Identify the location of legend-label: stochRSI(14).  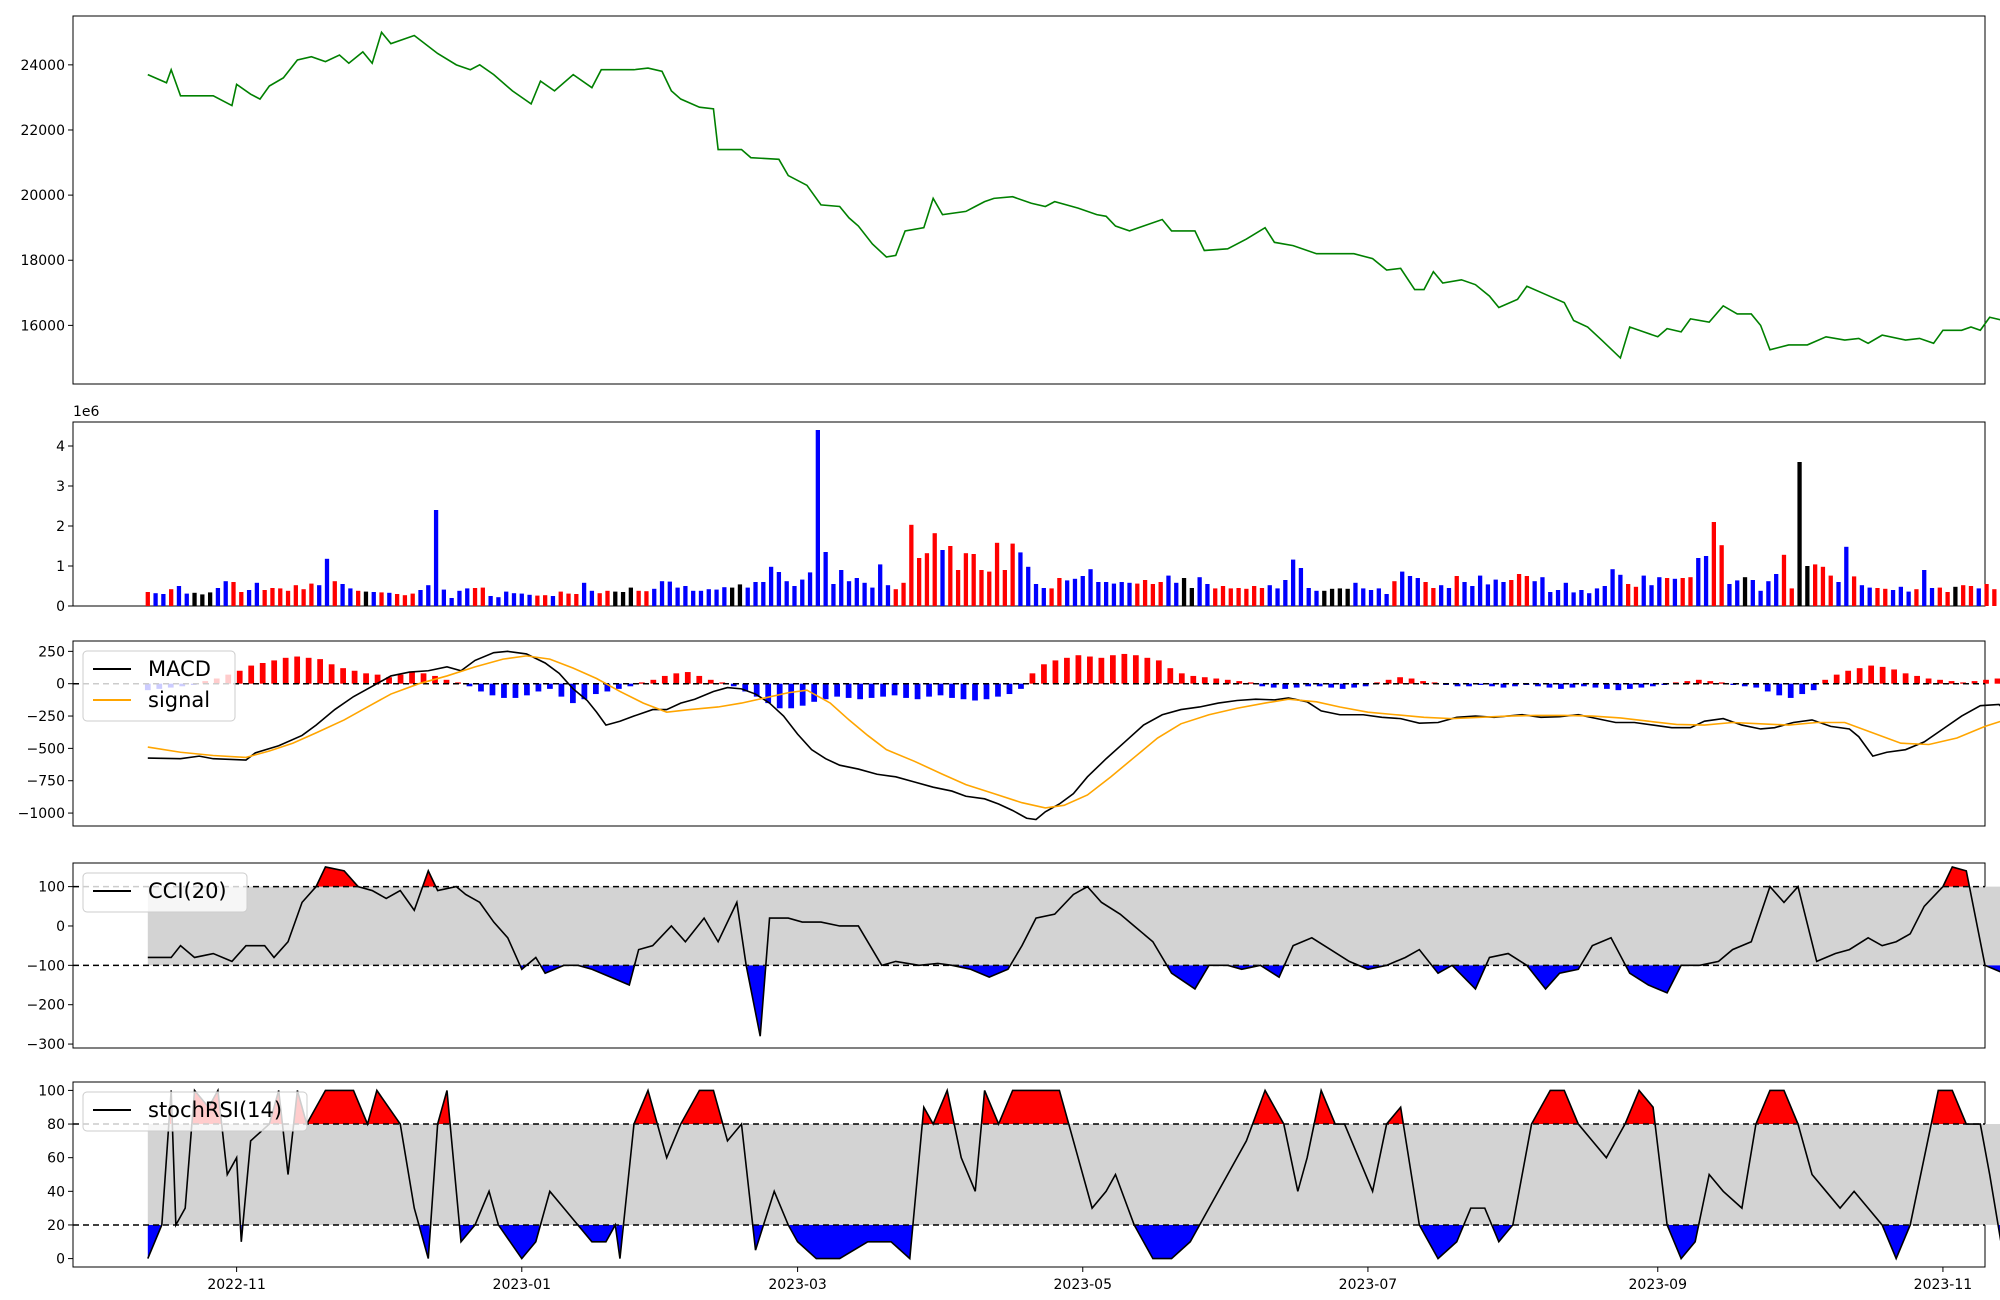
(215, 1110).